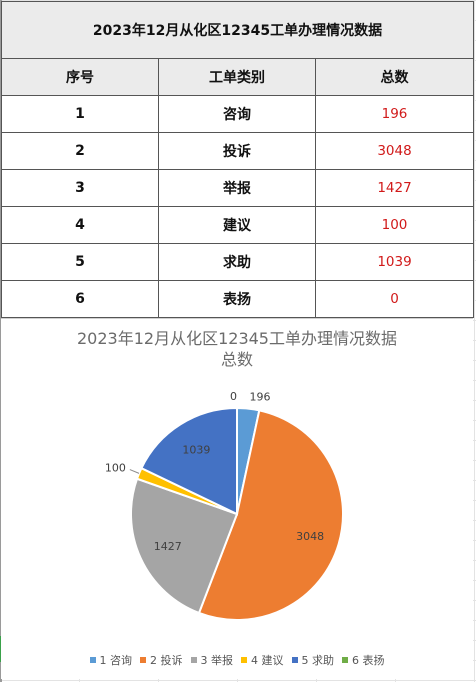  I want to click on legend-label: 3 举报, so click(217, 660).